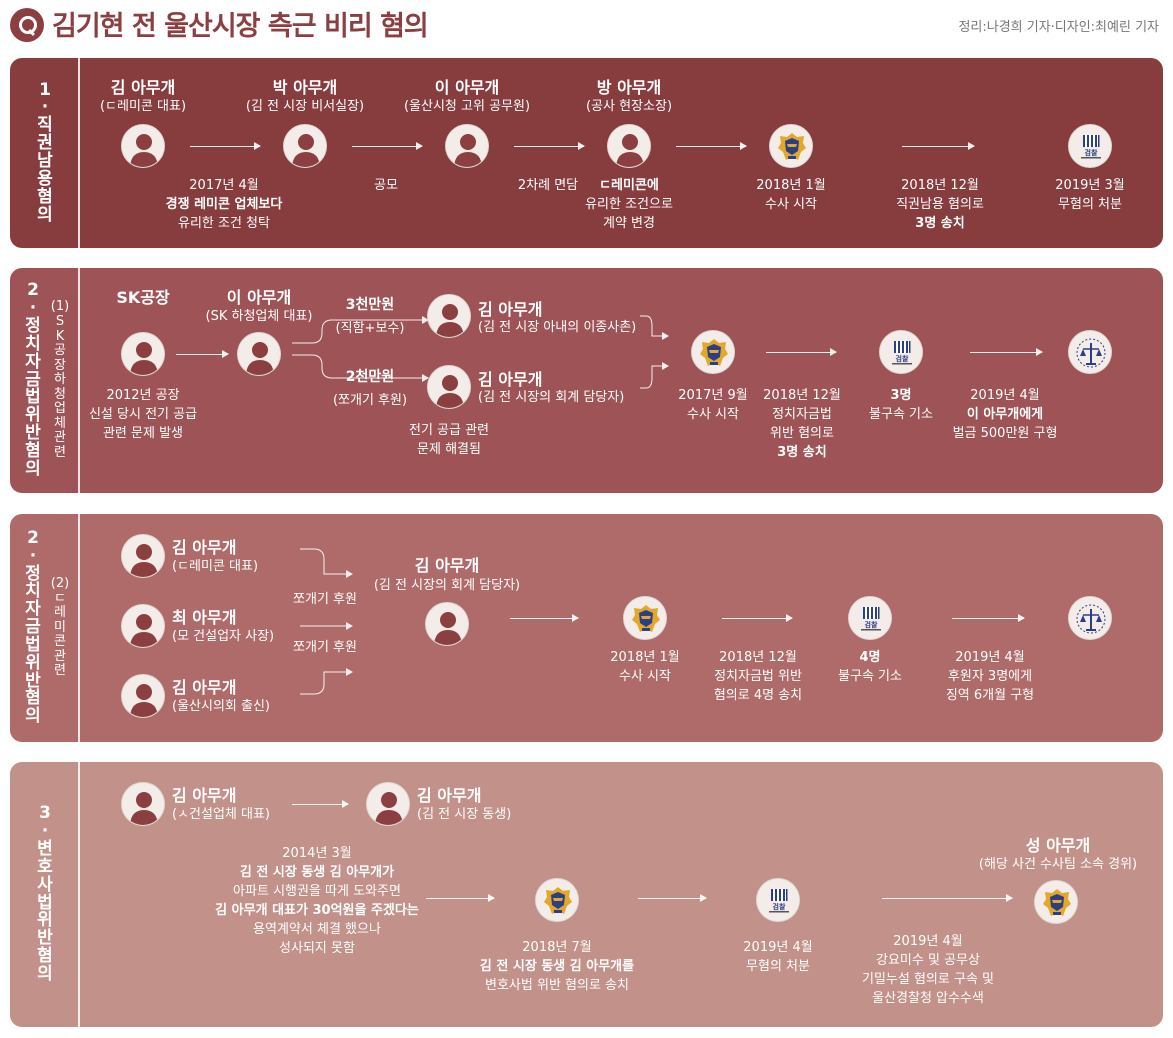 The width and height of the screenshot is (1173, 1038). Describe the element at coordinates (240, 26) in the screenshot. I see `page-title: 김기현 전 울산시장 측근 비리 혐의` at that location.